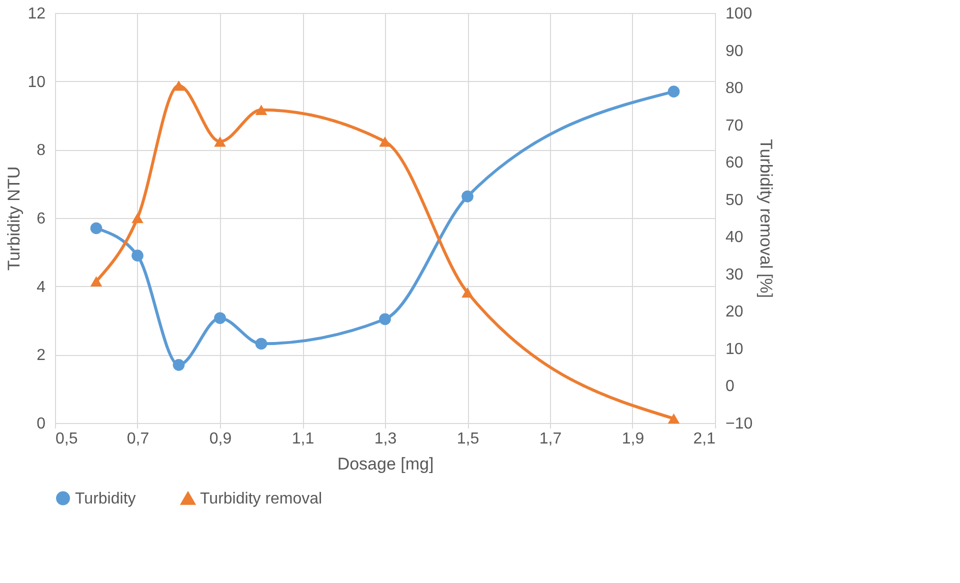  I want to click on y2-tick-label: 70, so click(735, 125).